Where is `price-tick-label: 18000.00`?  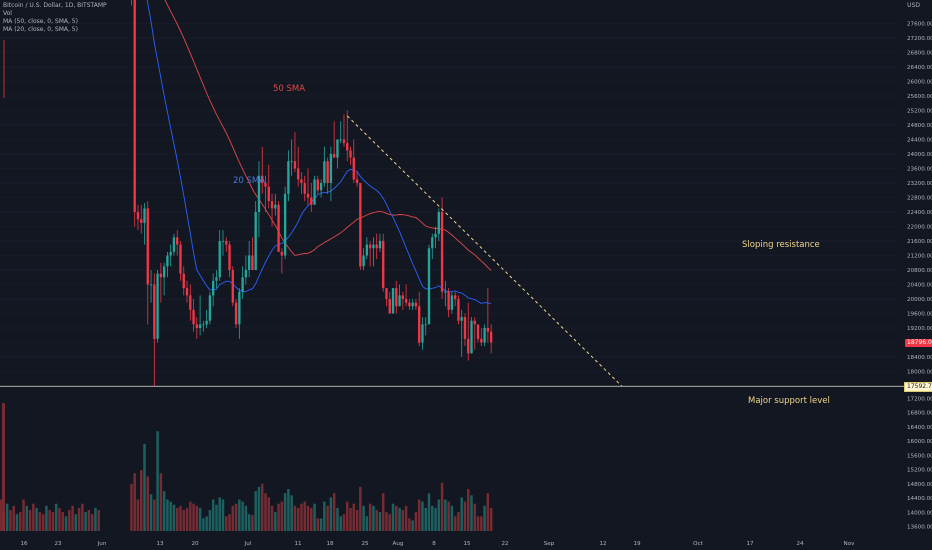
price-tick-label: 18000.00 is located at coordinates (919, 373).